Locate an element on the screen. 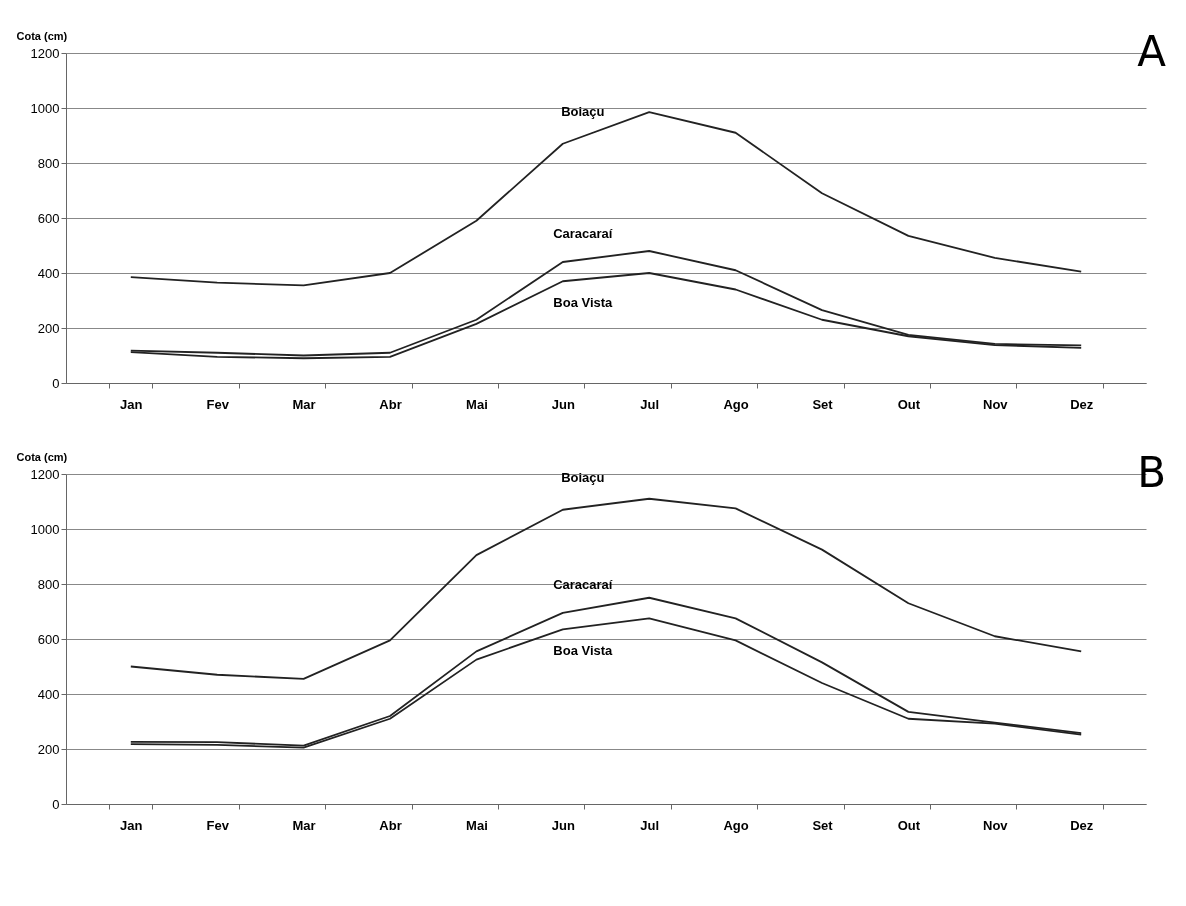 This screenshot has height=906, width=1186. annotation: B is located at coordinates (1151, 472).